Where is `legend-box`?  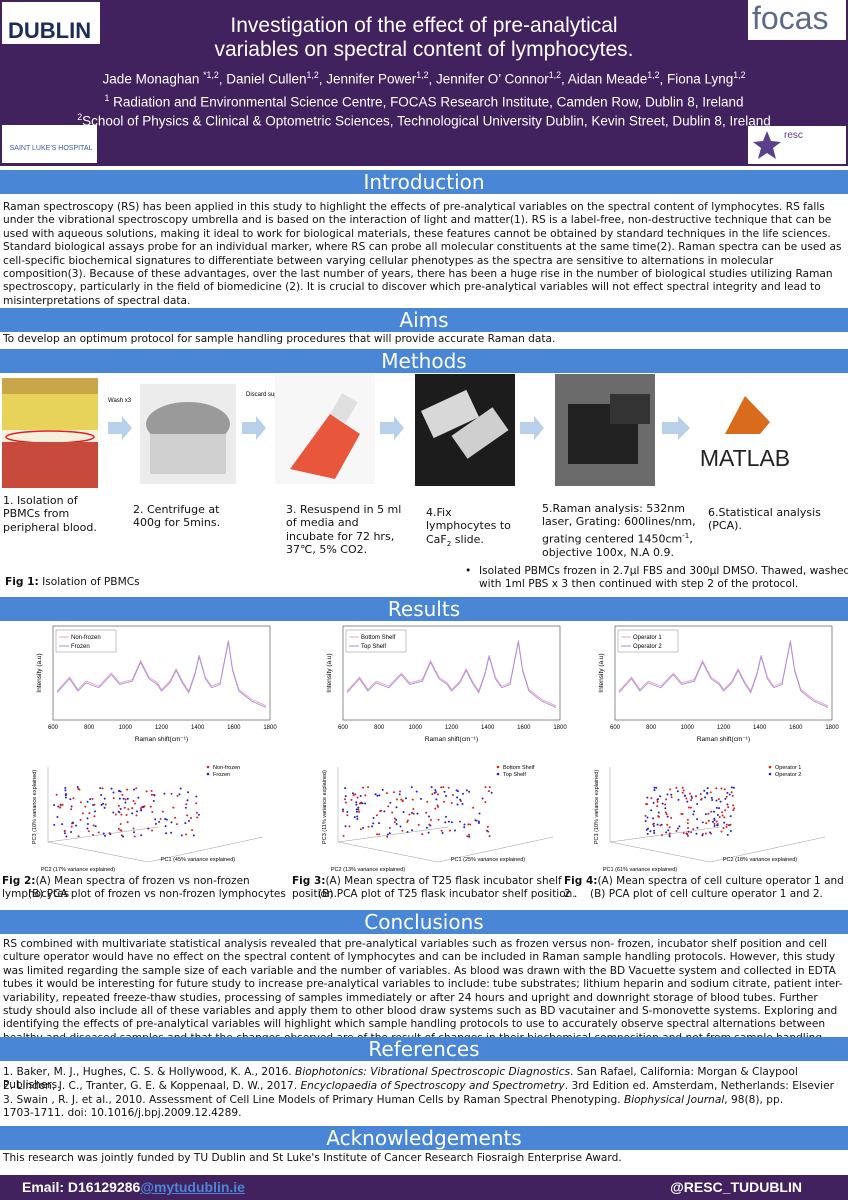 legend-box is located at coordinates (376, 641).